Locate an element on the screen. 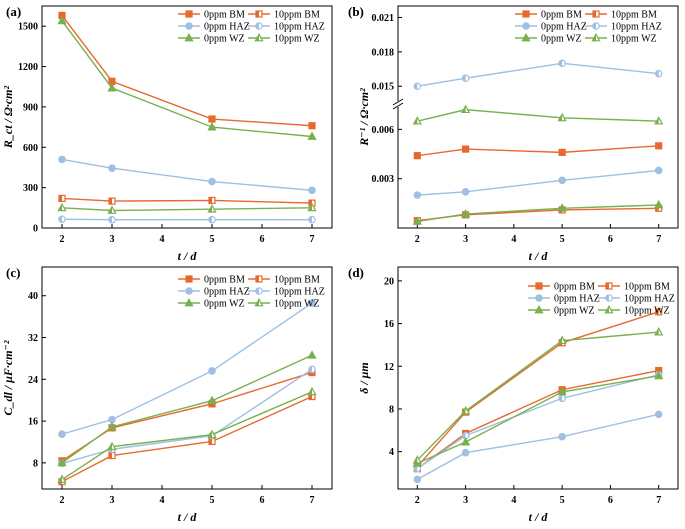  legend-entry-10ppm-wz: 10ppm WZ is located at coordinates (284, 38).